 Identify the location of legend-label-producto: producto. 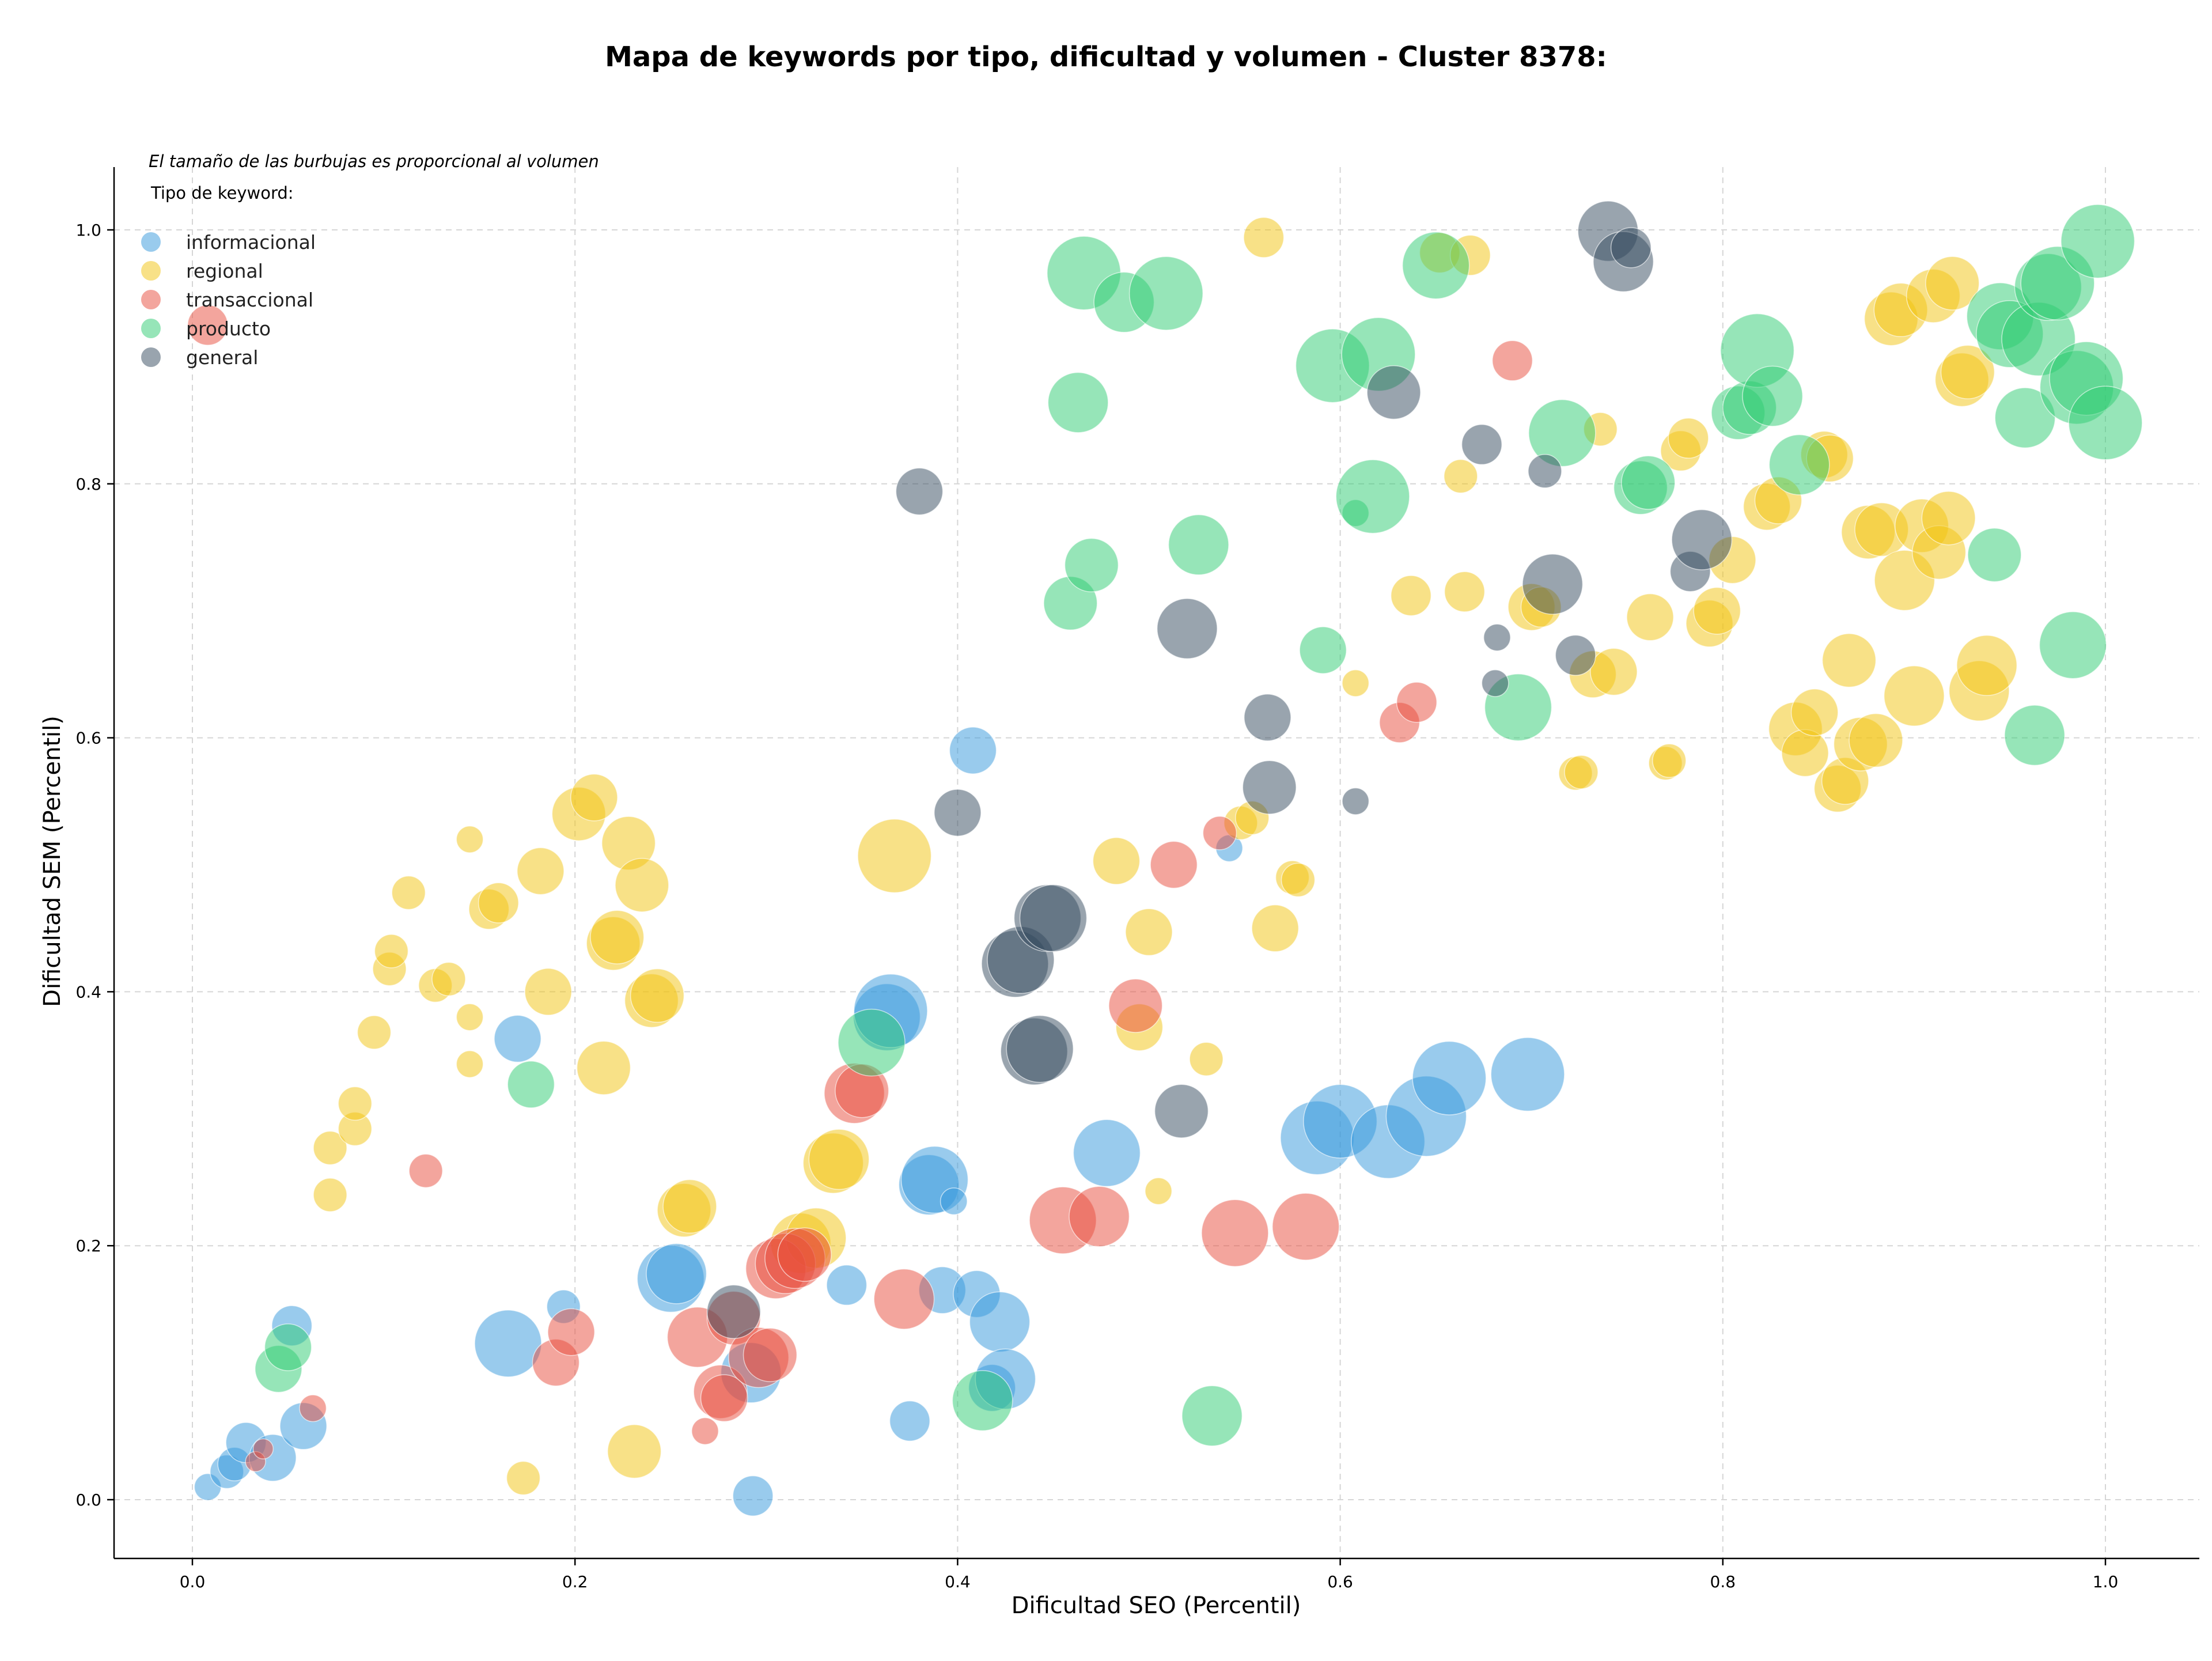
(228, 328).